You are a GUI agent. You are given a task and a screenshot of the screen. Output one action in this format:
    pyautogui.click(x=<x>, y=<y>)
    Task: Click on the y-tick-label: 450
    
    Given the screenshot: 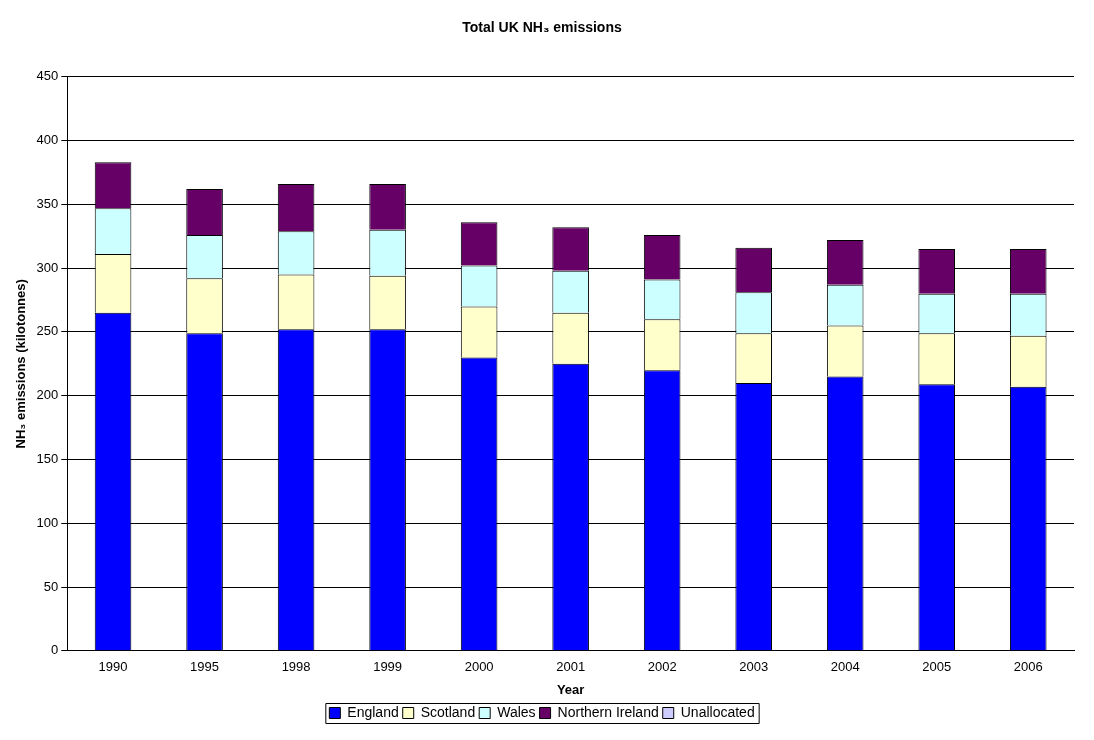 What is the action you would take?
    pyautogui.click(x=47, y=76)
    